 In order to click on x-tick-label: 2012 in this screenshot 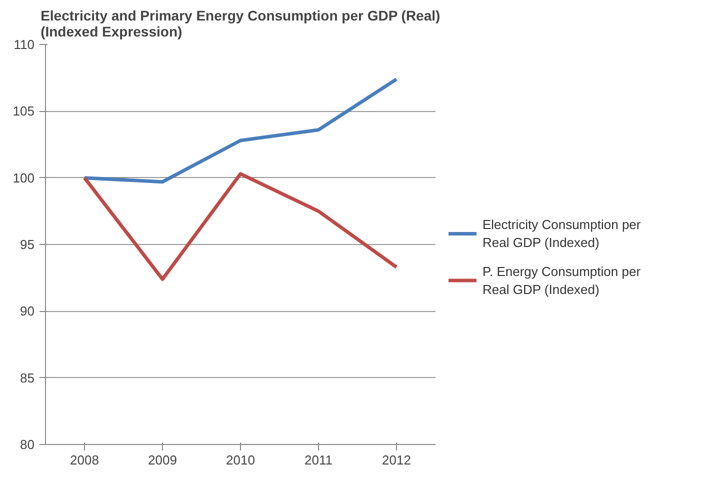, I will do `click(396, 460)`.